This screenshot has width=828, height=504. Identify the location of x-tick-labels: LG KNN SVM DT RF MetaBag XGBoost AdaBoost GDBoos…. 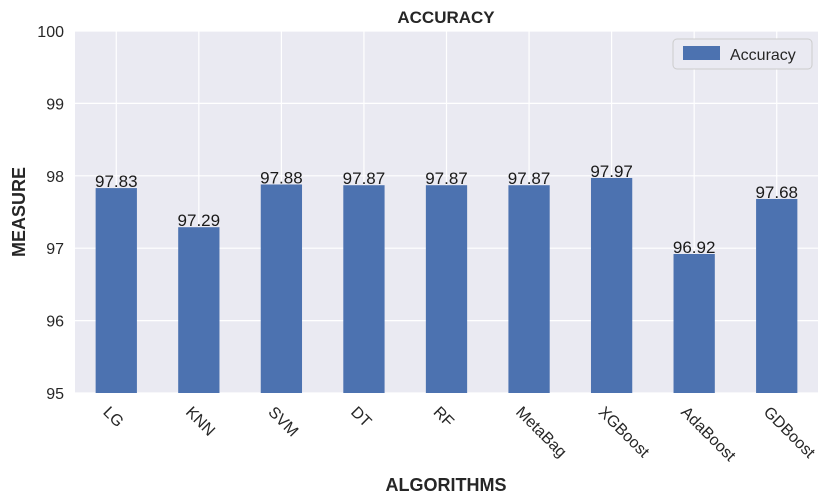
(458, 434).